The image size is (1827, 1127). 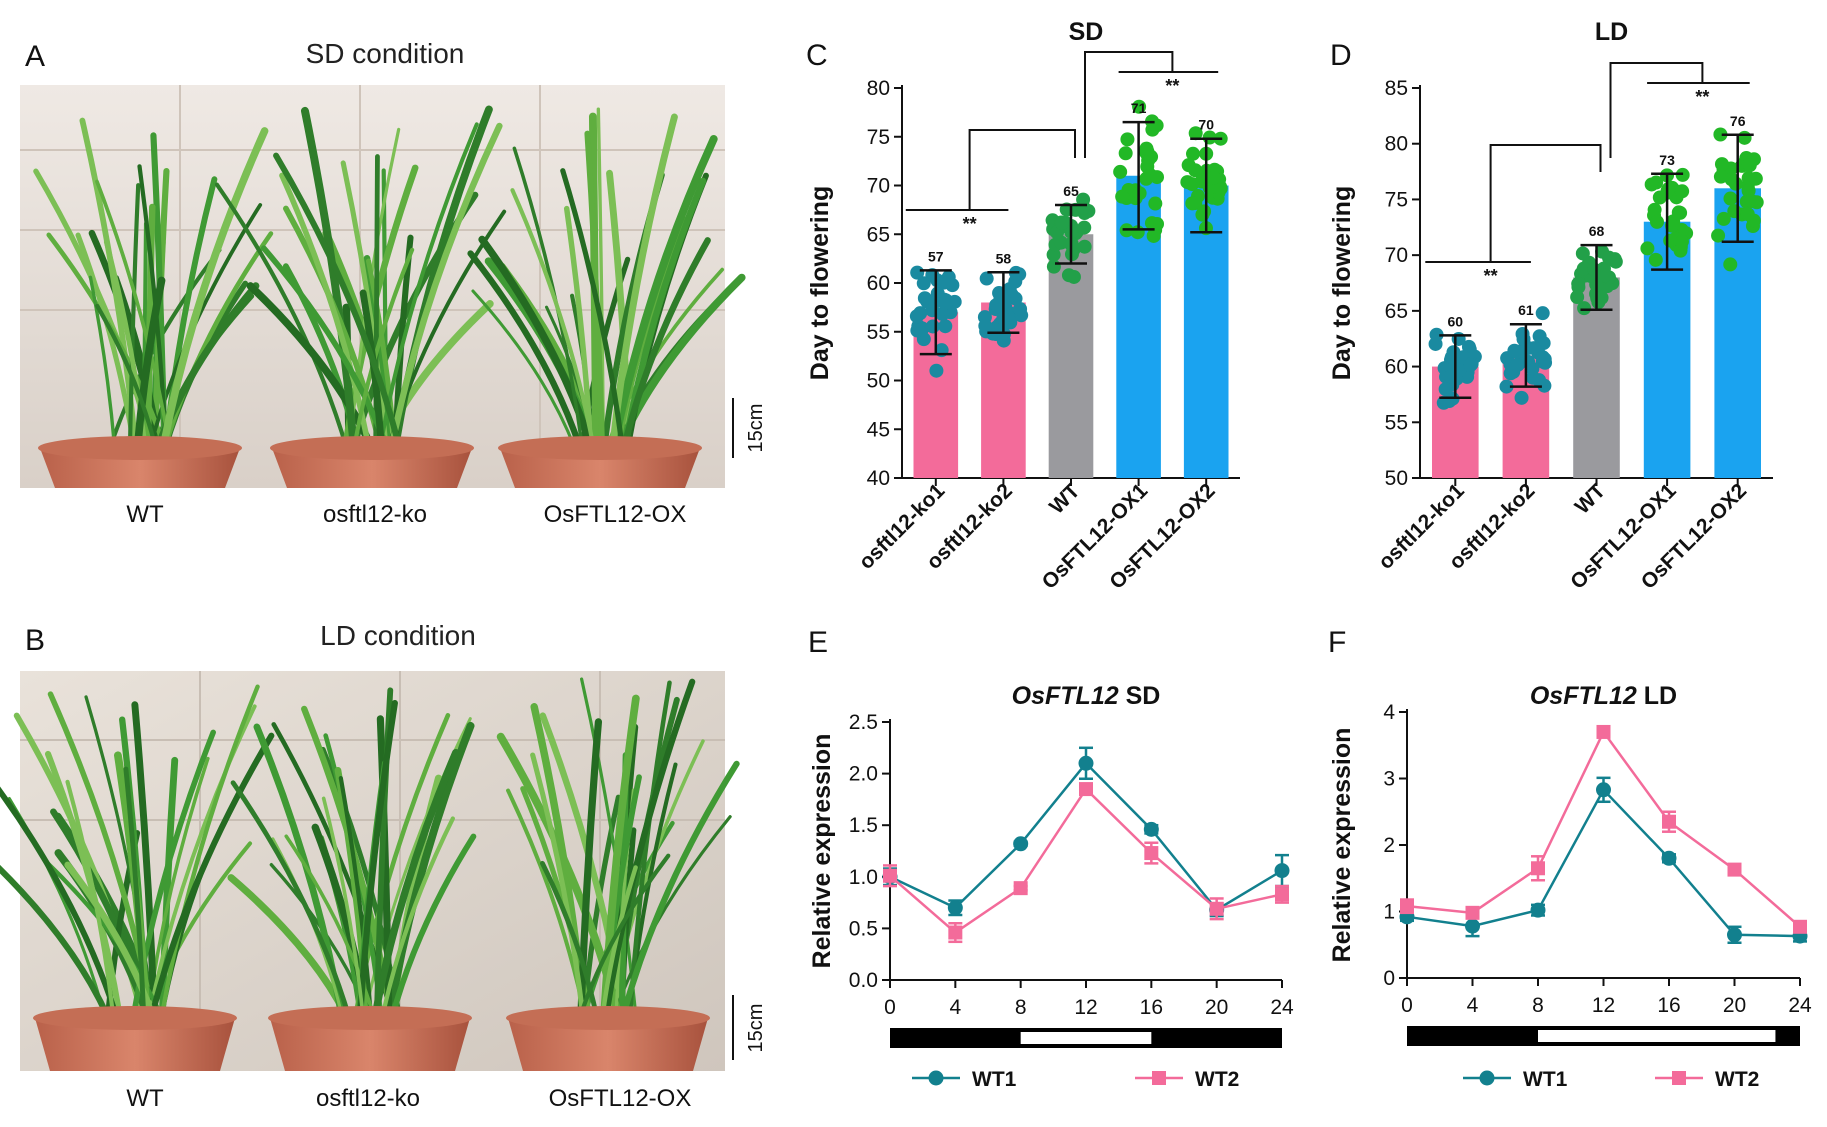 I want to click on y-tick-label: 60, so click(x=878, y=283).